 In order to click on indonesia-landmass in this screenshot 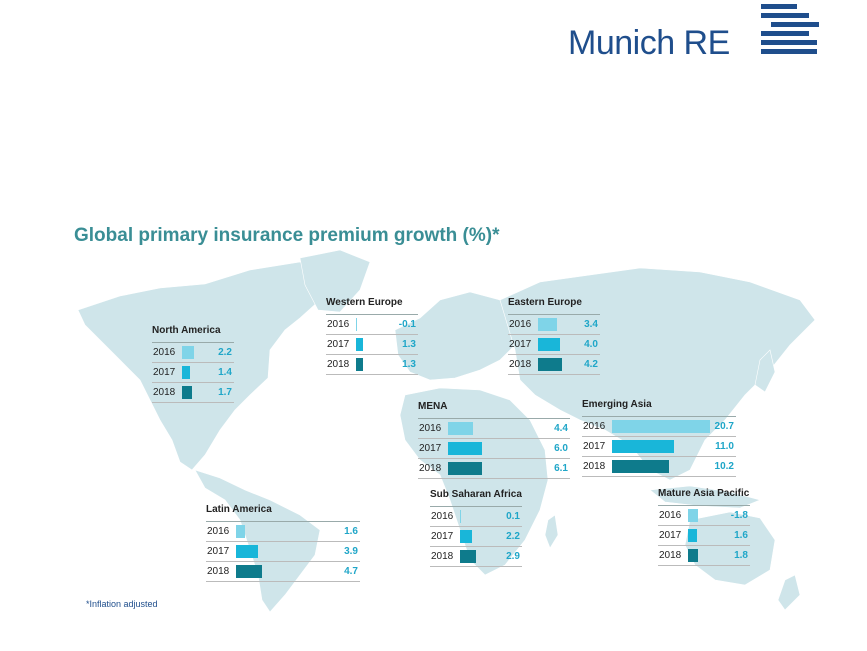, I will do `click(705, 497)`.